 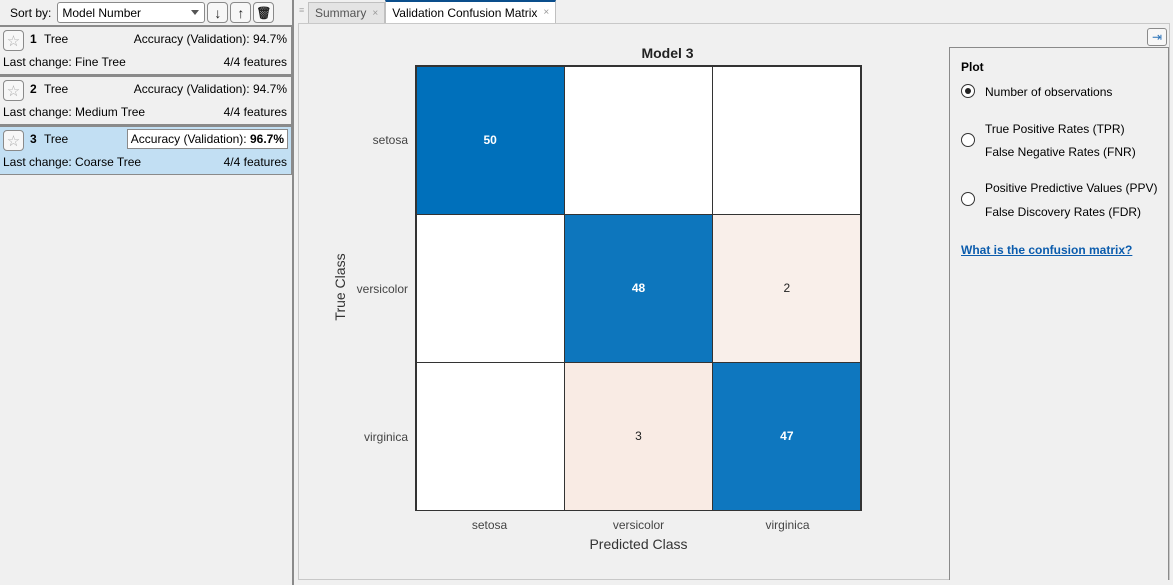 I want to click on help-link: What is the confusion matrix?, so click(x=1047, y=250).